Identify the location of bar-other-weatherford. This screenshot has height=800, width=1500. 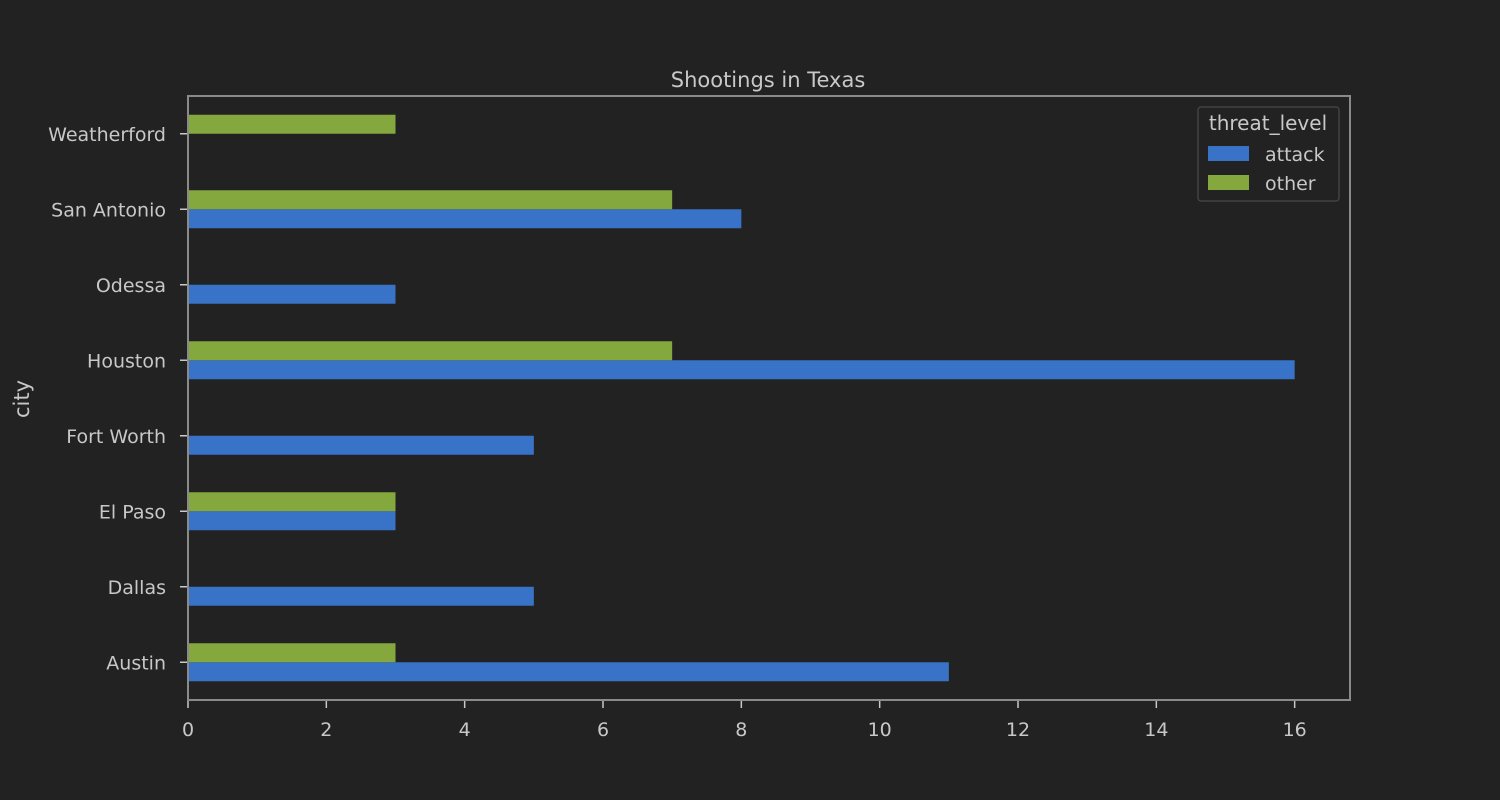
(292, 124).